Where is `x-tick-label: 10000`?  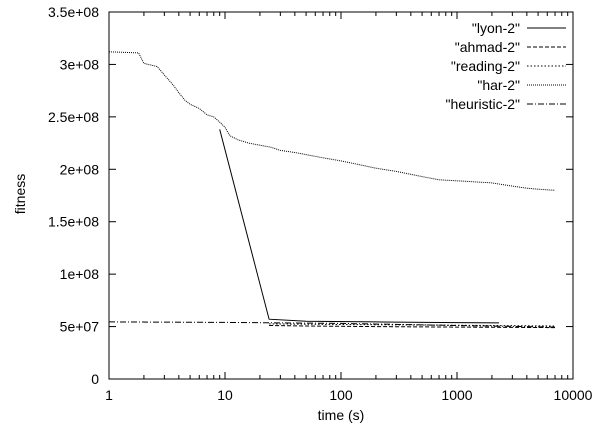 x-tick-label: 10000 is located at coordinates (573, 395).